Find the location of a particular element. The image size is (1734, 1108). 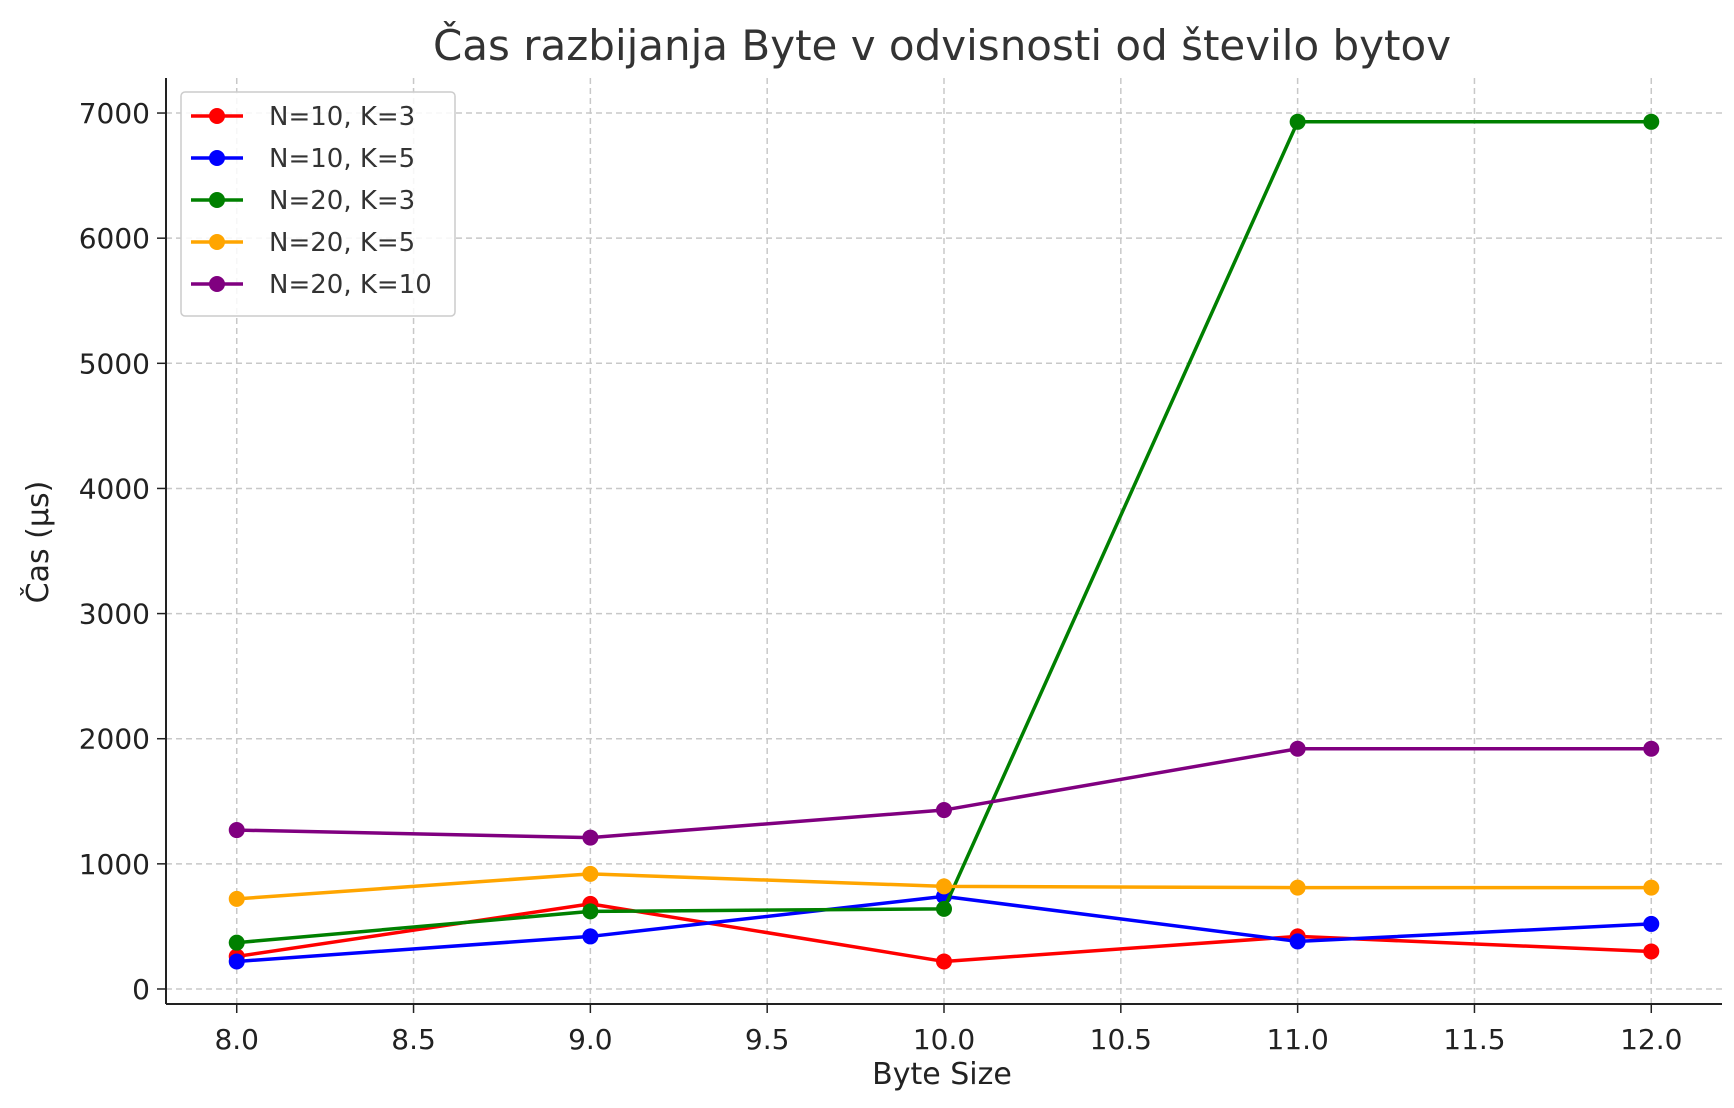

y-tick-label: 0 is located at coordinates (141, 989).